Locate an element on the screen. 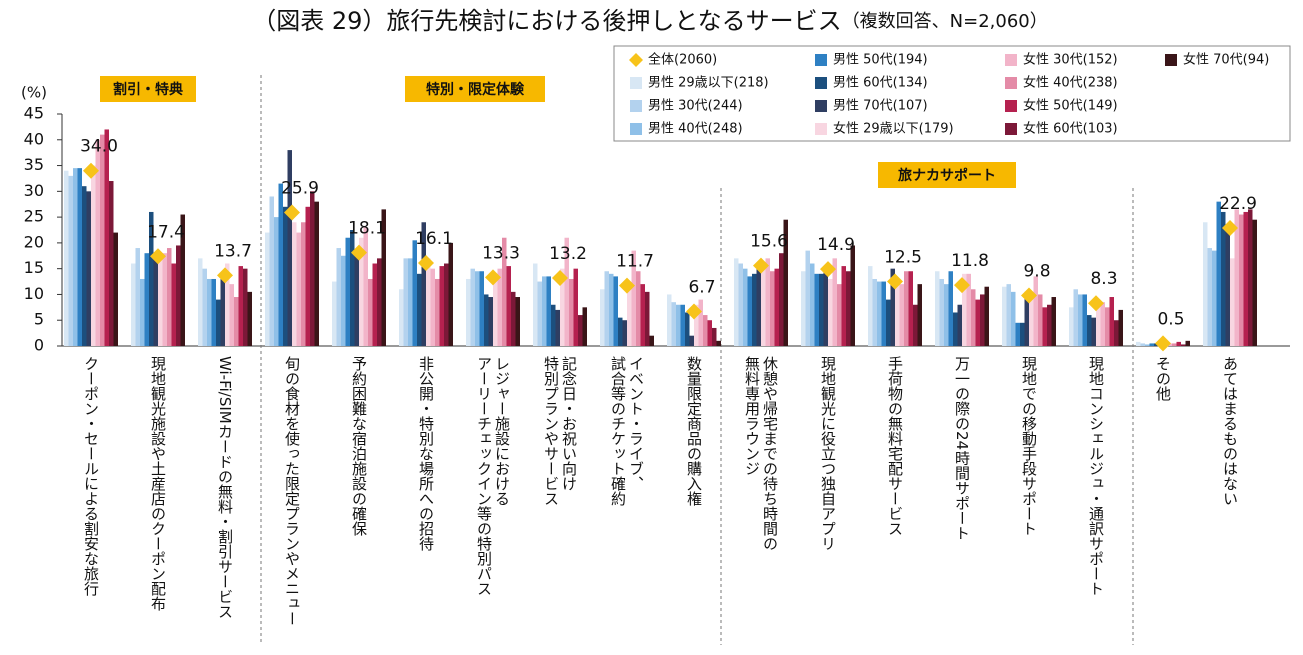  value-label: 22.9 is located at coordinates (1238, 204).